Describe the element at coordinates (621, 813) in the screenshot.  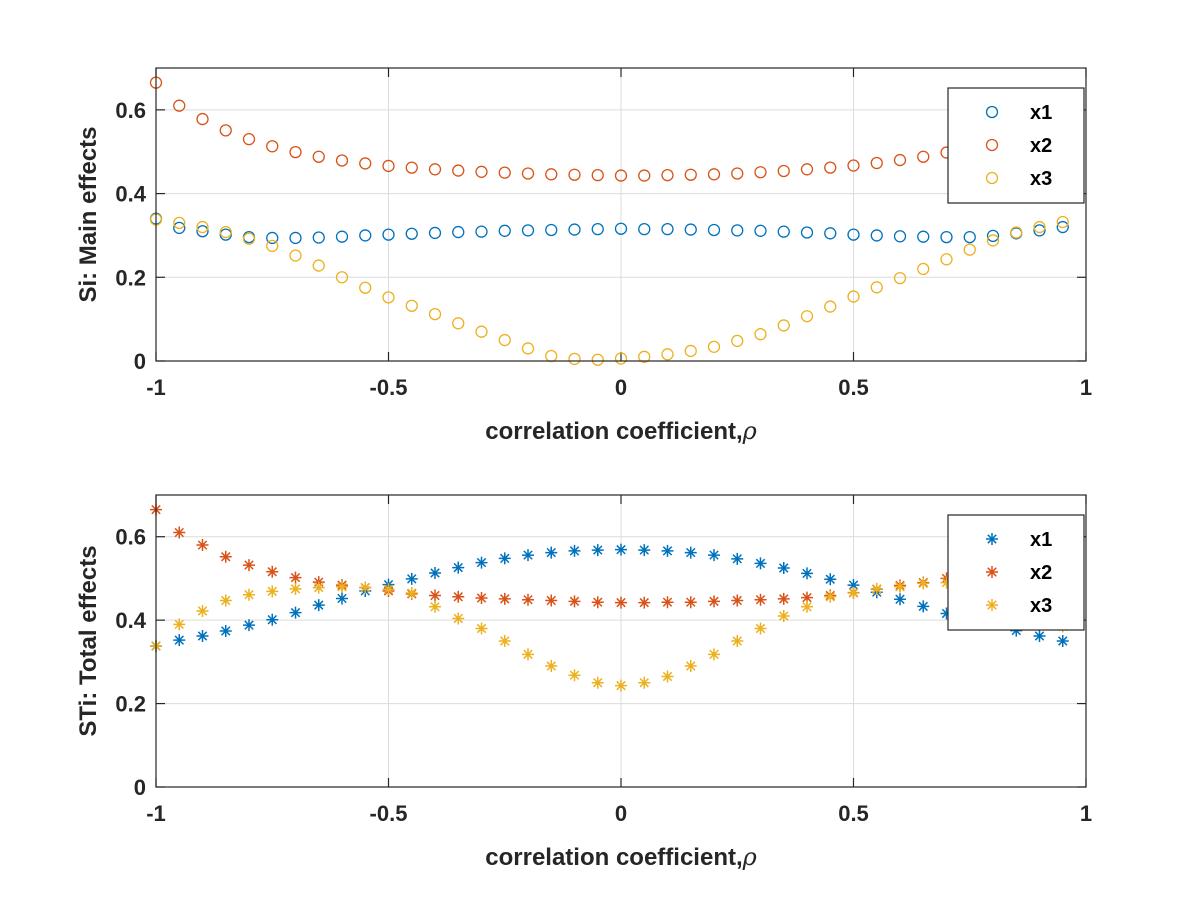
I see `x-tick-label: 0` at that location.